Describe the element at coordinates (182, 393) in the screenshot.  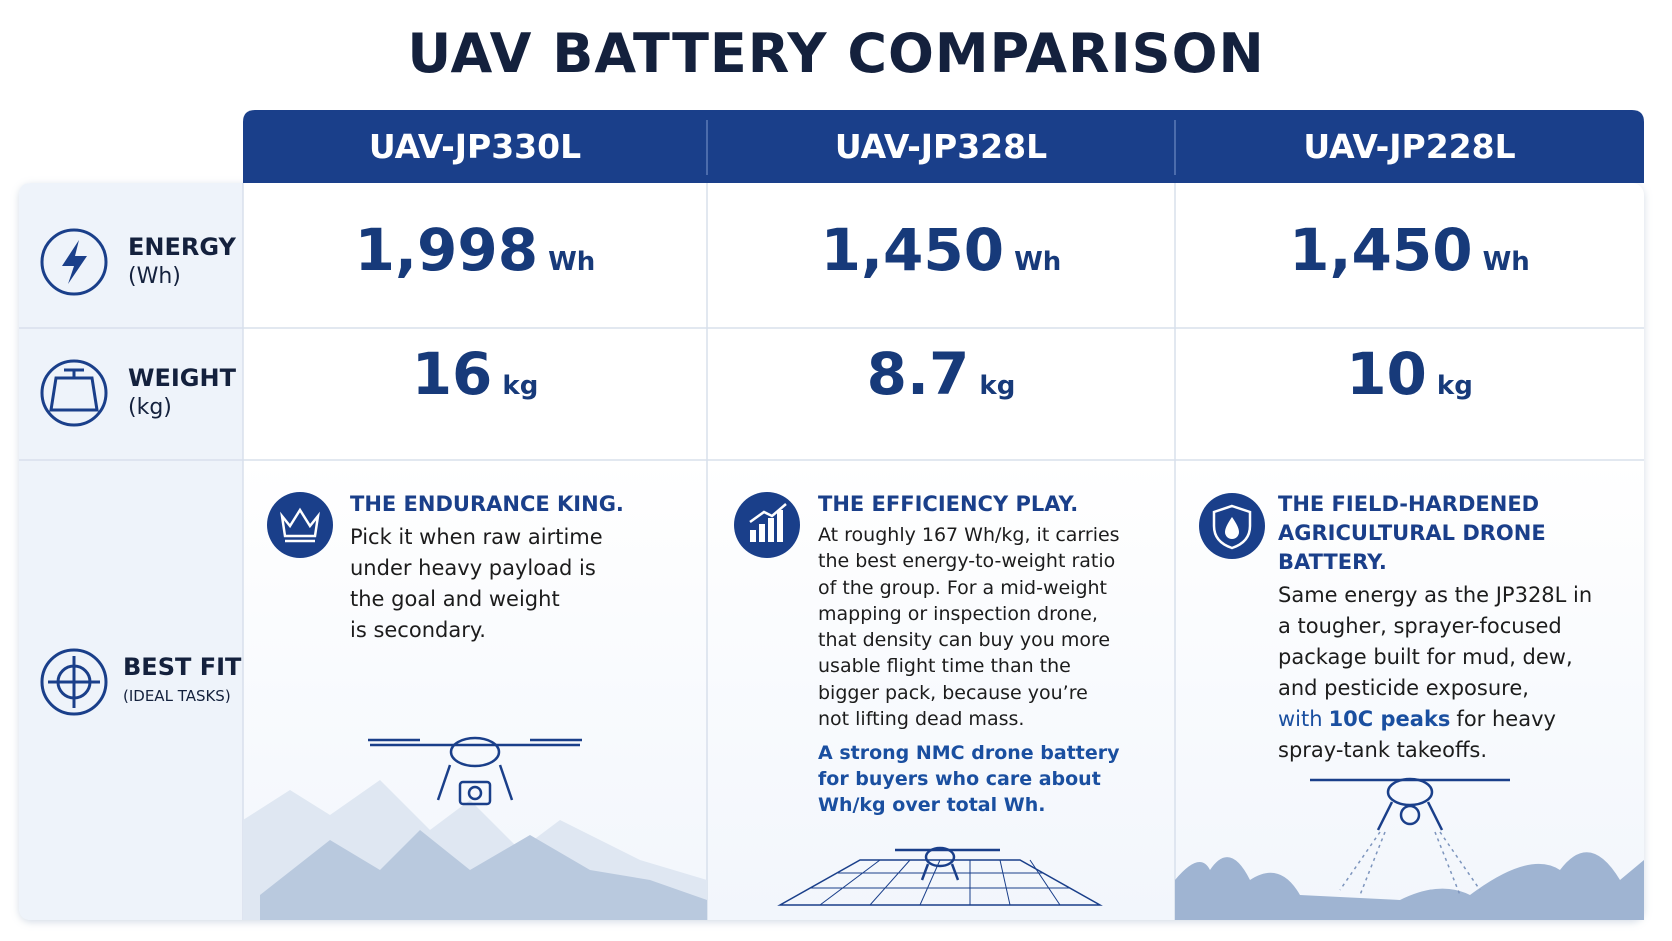
I see `row-label: WEIGHT (kg)` at that location.